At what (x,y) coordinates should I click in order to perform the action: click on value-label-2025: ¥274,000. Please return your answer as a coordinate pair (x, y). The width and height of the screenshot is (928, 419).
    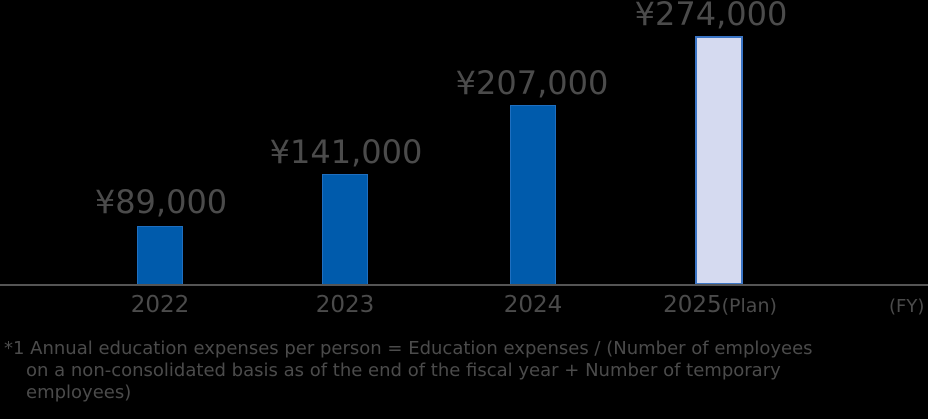
    Looking at the image, I should click on (711, 16).